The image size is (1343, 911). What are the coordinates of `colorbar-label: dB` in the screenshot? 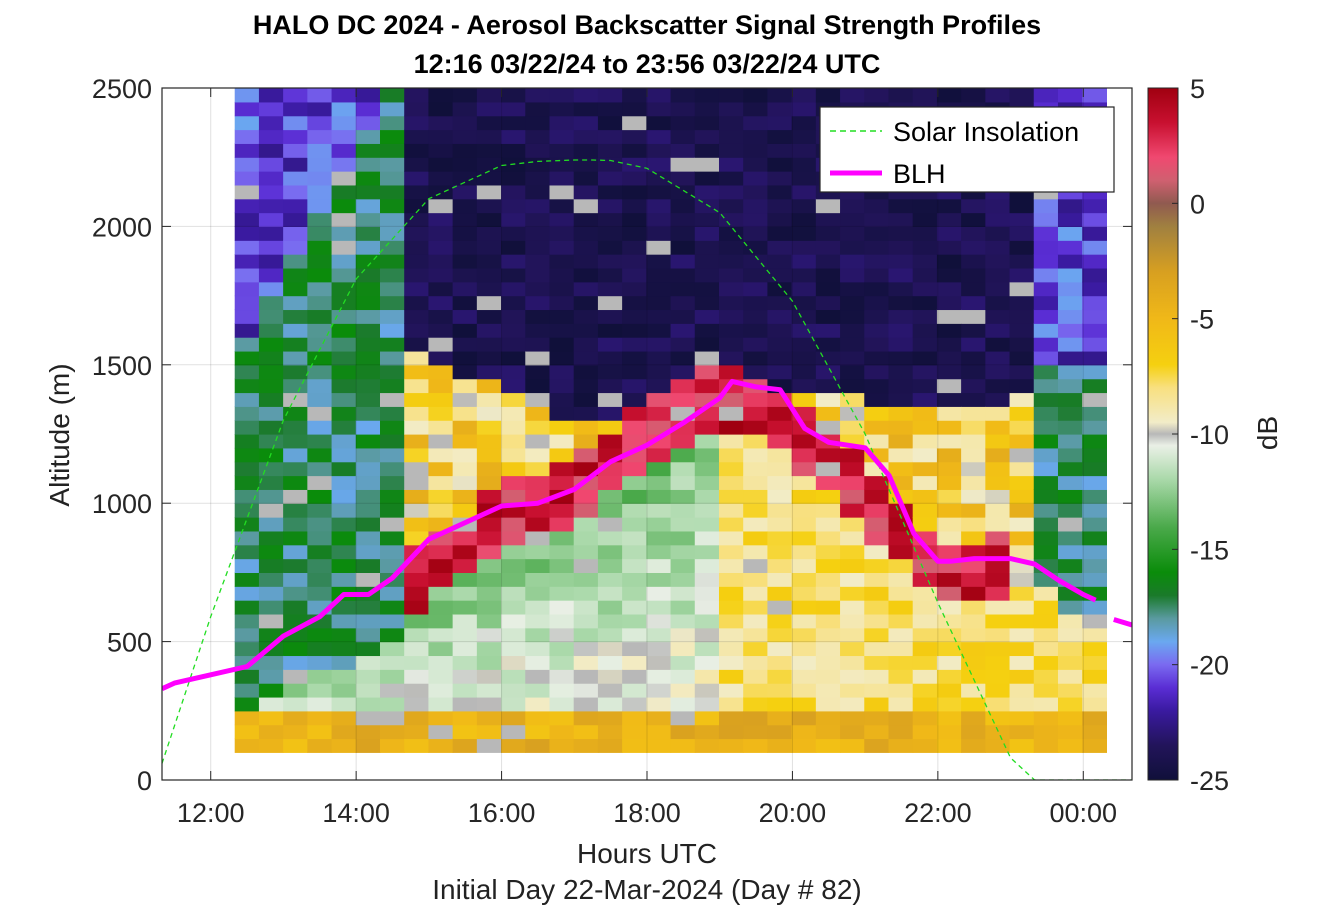 It's located at (1267, 433).